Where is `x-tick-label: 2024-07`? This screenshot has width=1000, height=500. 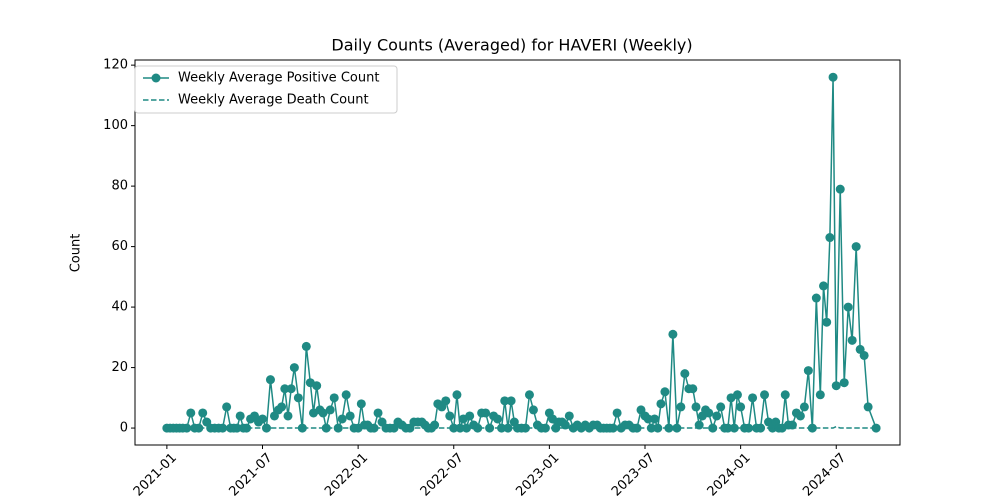
x-tick-label: 2024-07 is located at coordinates (824, 474).